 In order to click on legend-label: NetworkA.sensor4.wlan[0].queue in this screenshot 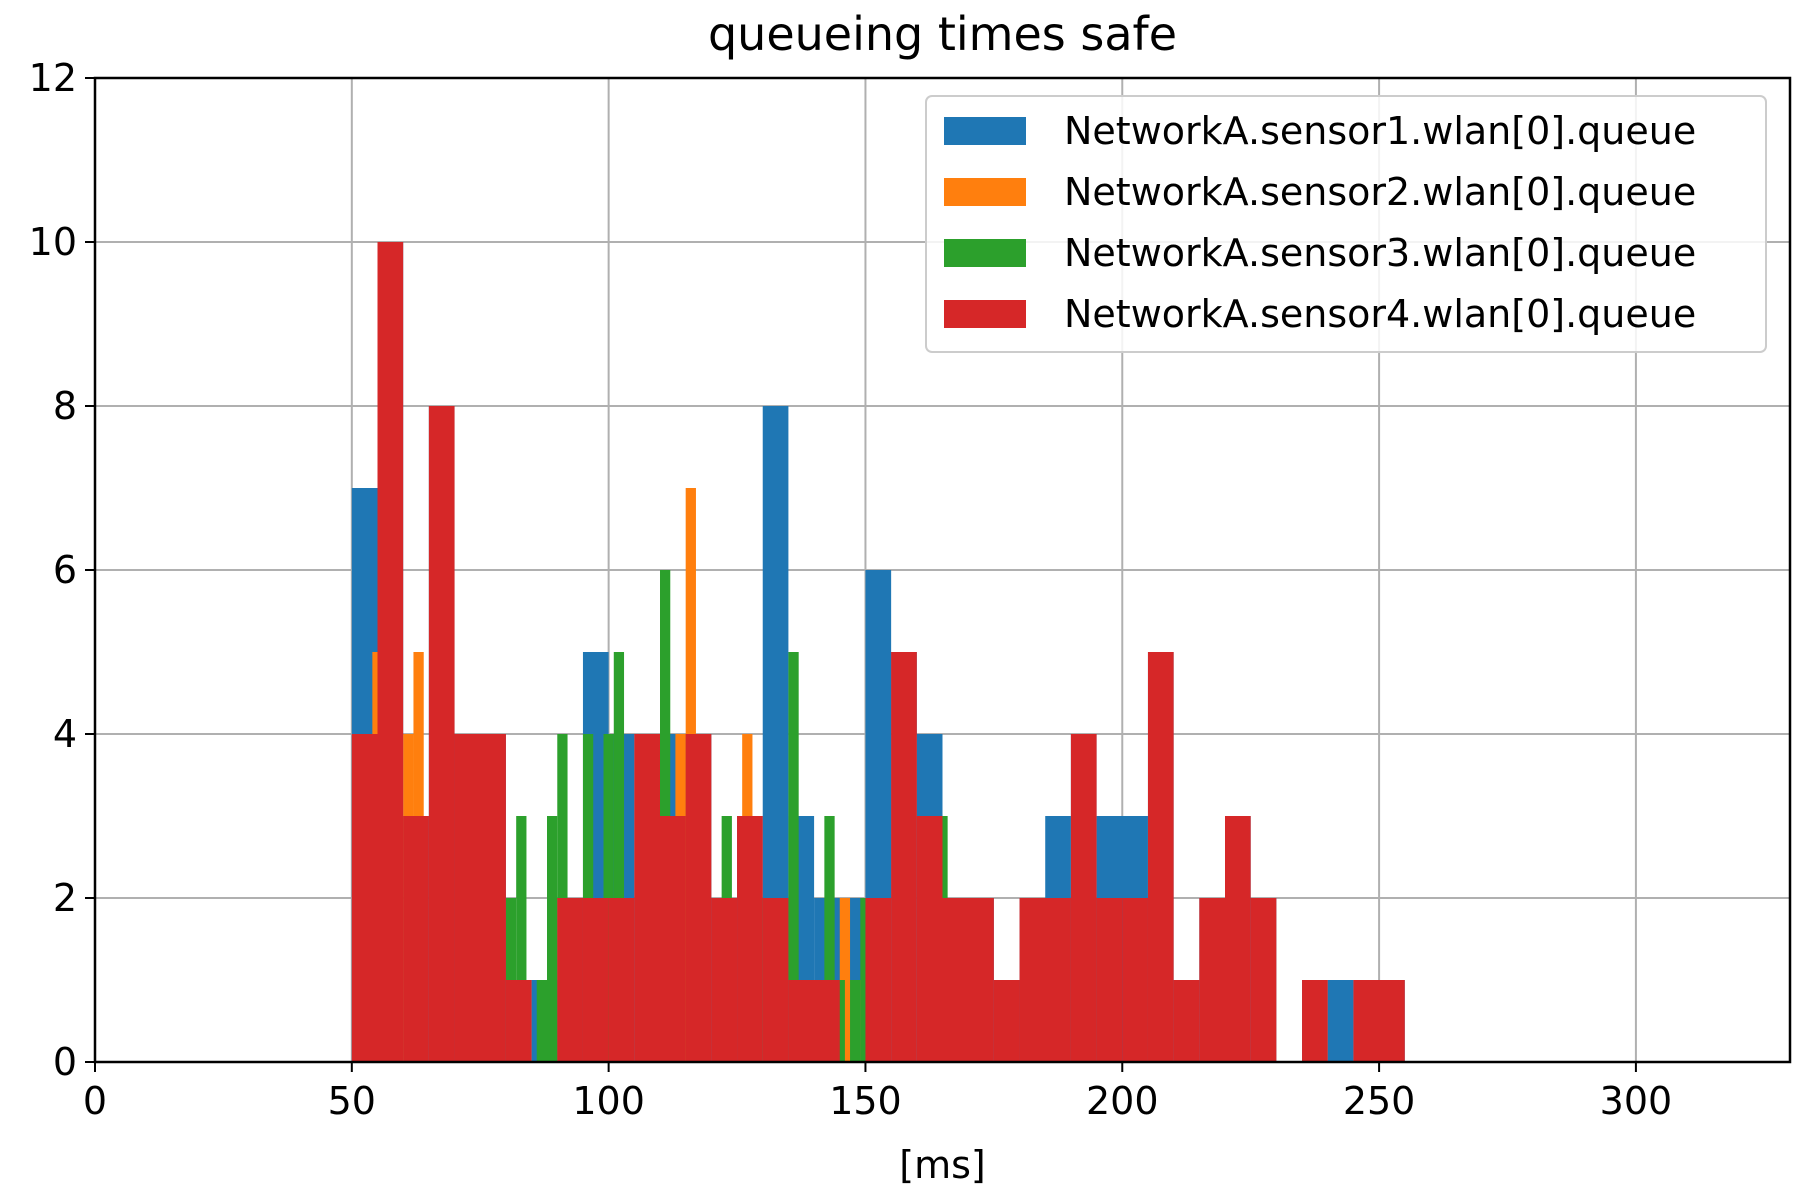, I will do `click(1380, 314)`.